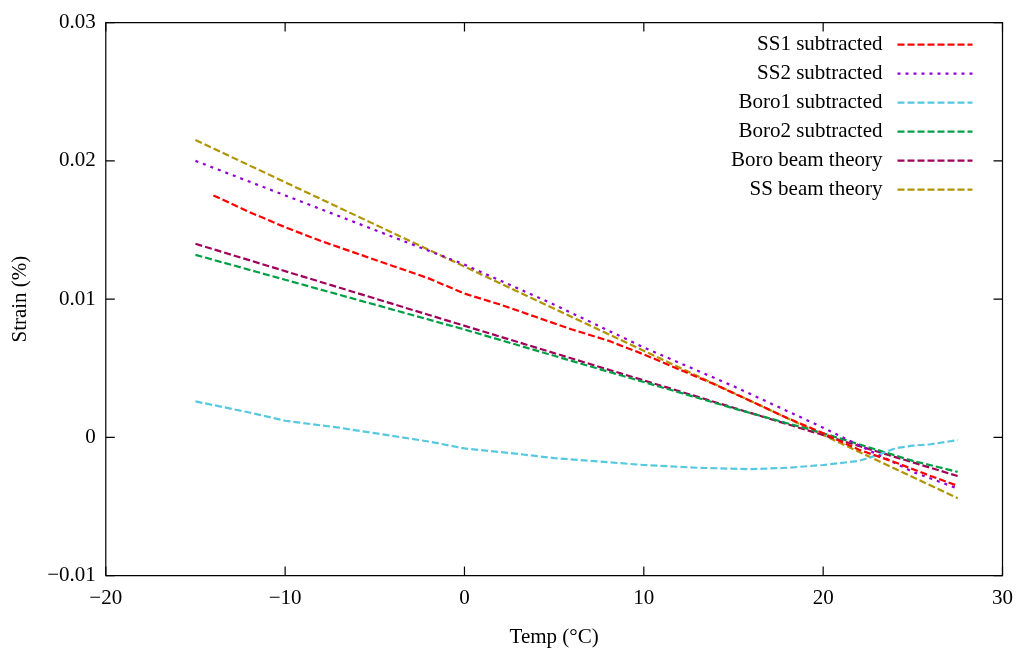 This screenshot has height=658, width=1023. What do you see at coordinates (823, 596) in the screenshot?
I see `x-tick-label: 20` at bounding box center [823, 596].